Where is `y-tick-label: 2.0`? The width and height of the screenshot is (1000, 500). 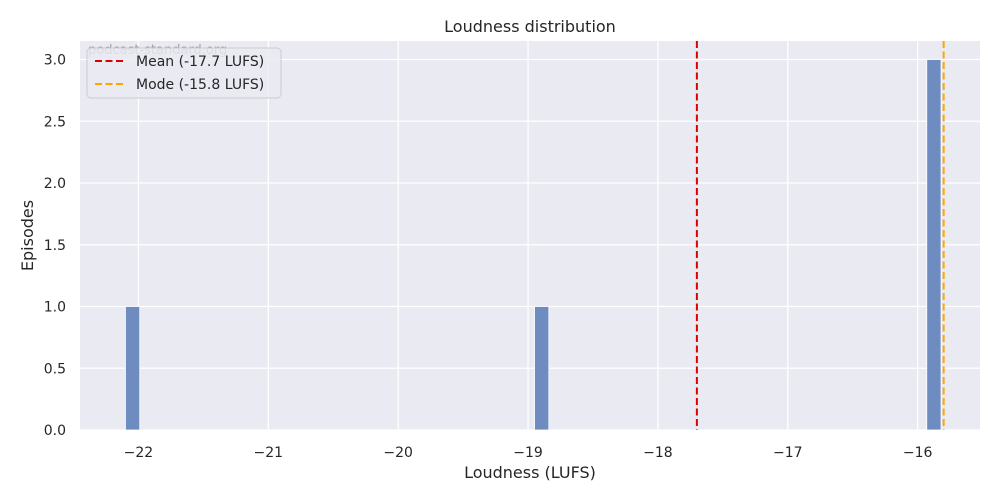
y-tick-label: 2.0 is located at coordinates (55, 184).